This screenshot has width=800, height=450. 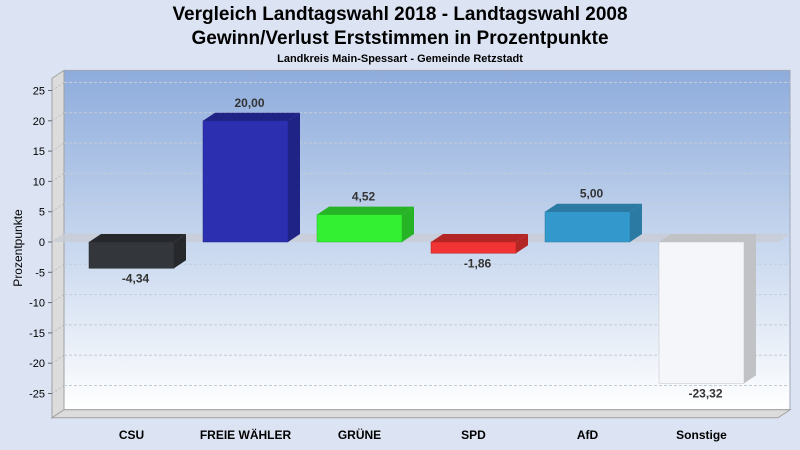 I want to click on y-tick-label: -5, so click(x=40, y=273).